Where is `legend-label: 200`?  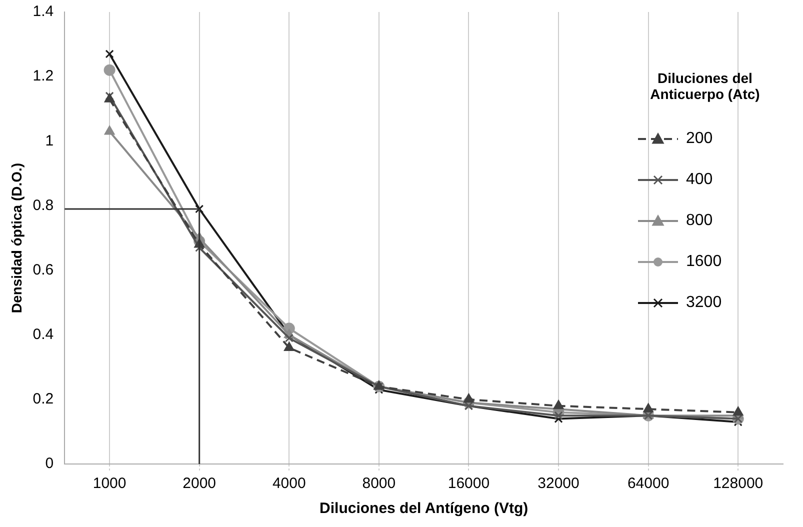
legend-label: 200 is located at coordinates (699, 139).